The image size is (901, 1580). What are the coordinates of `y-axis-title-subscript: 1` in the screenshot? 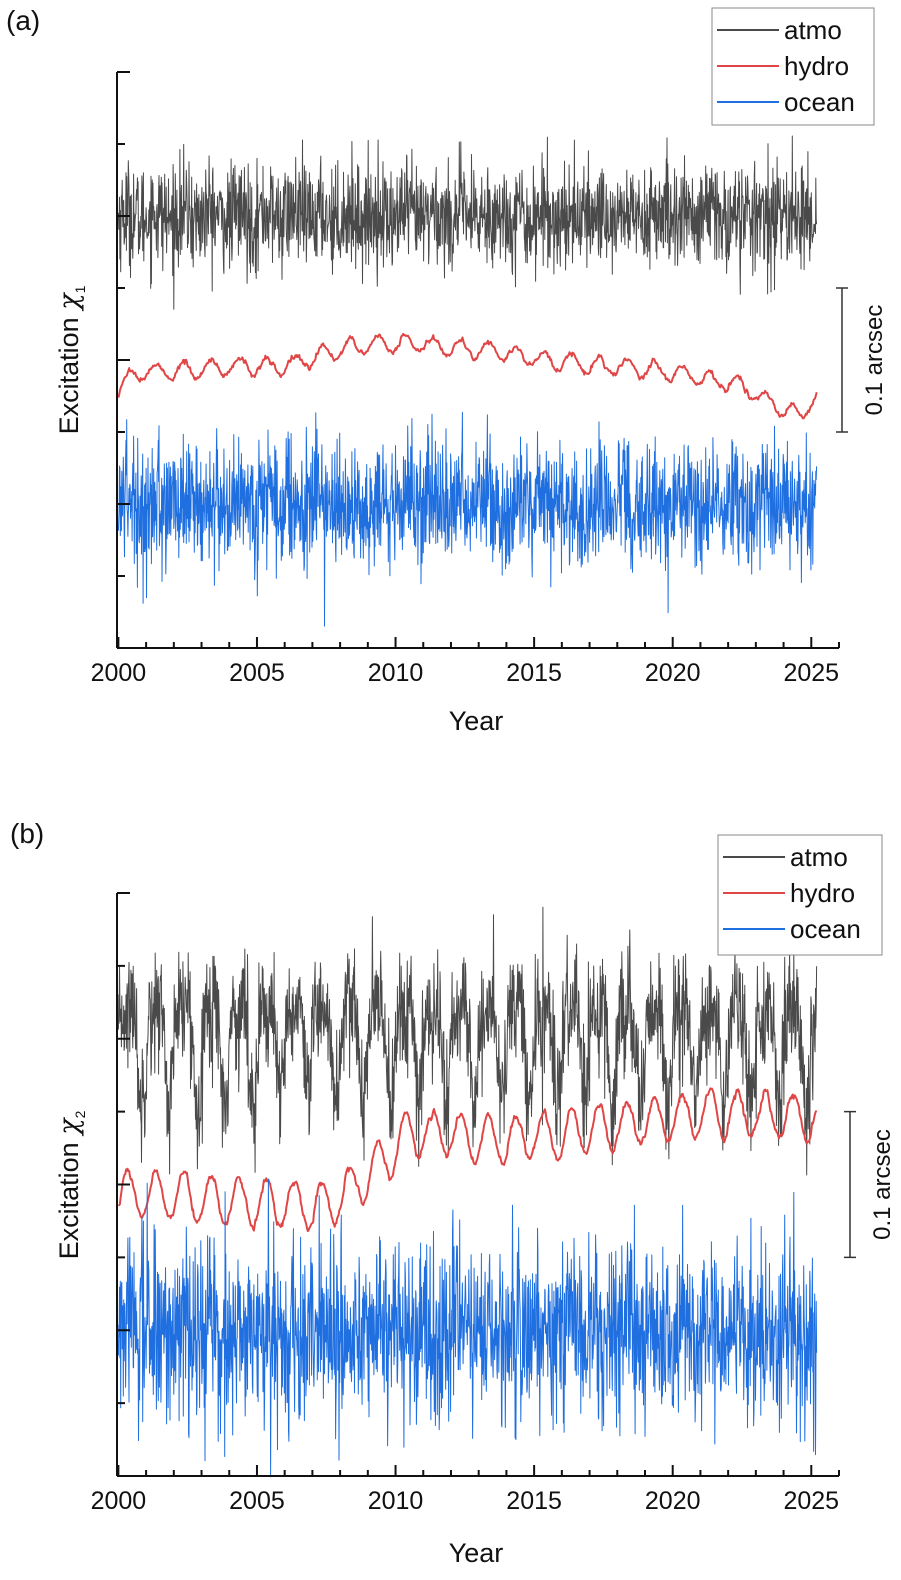 It's located at (80, 289).